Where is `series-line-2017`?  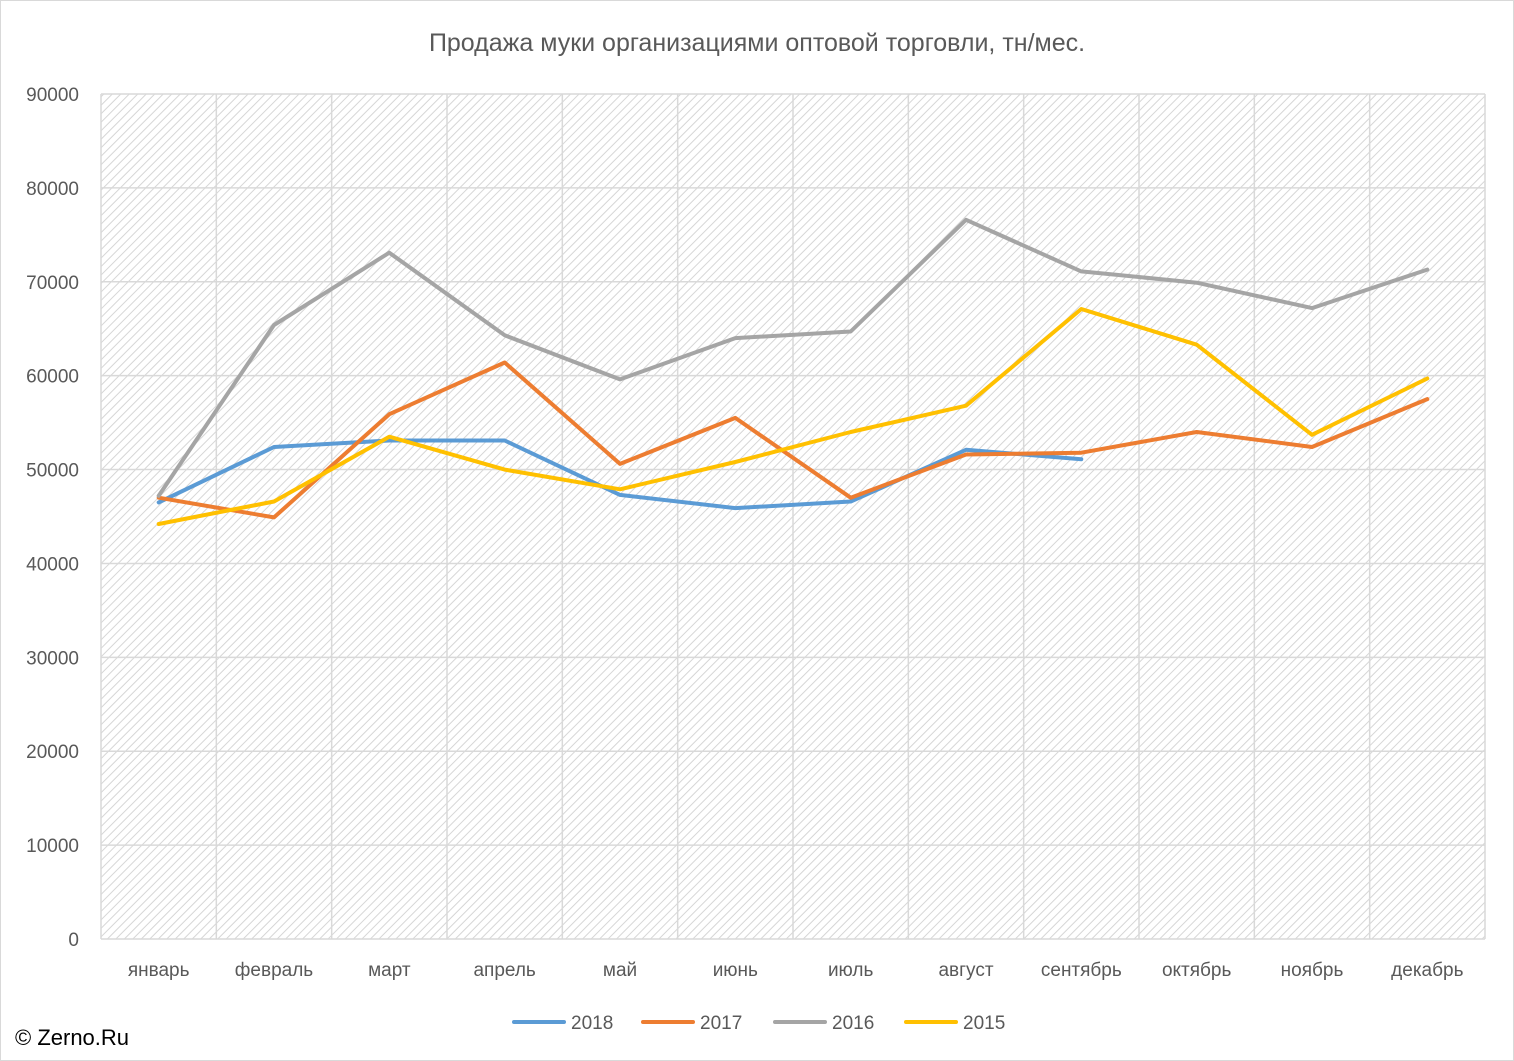 series-line-2017 is located at coordinates (793, 440).